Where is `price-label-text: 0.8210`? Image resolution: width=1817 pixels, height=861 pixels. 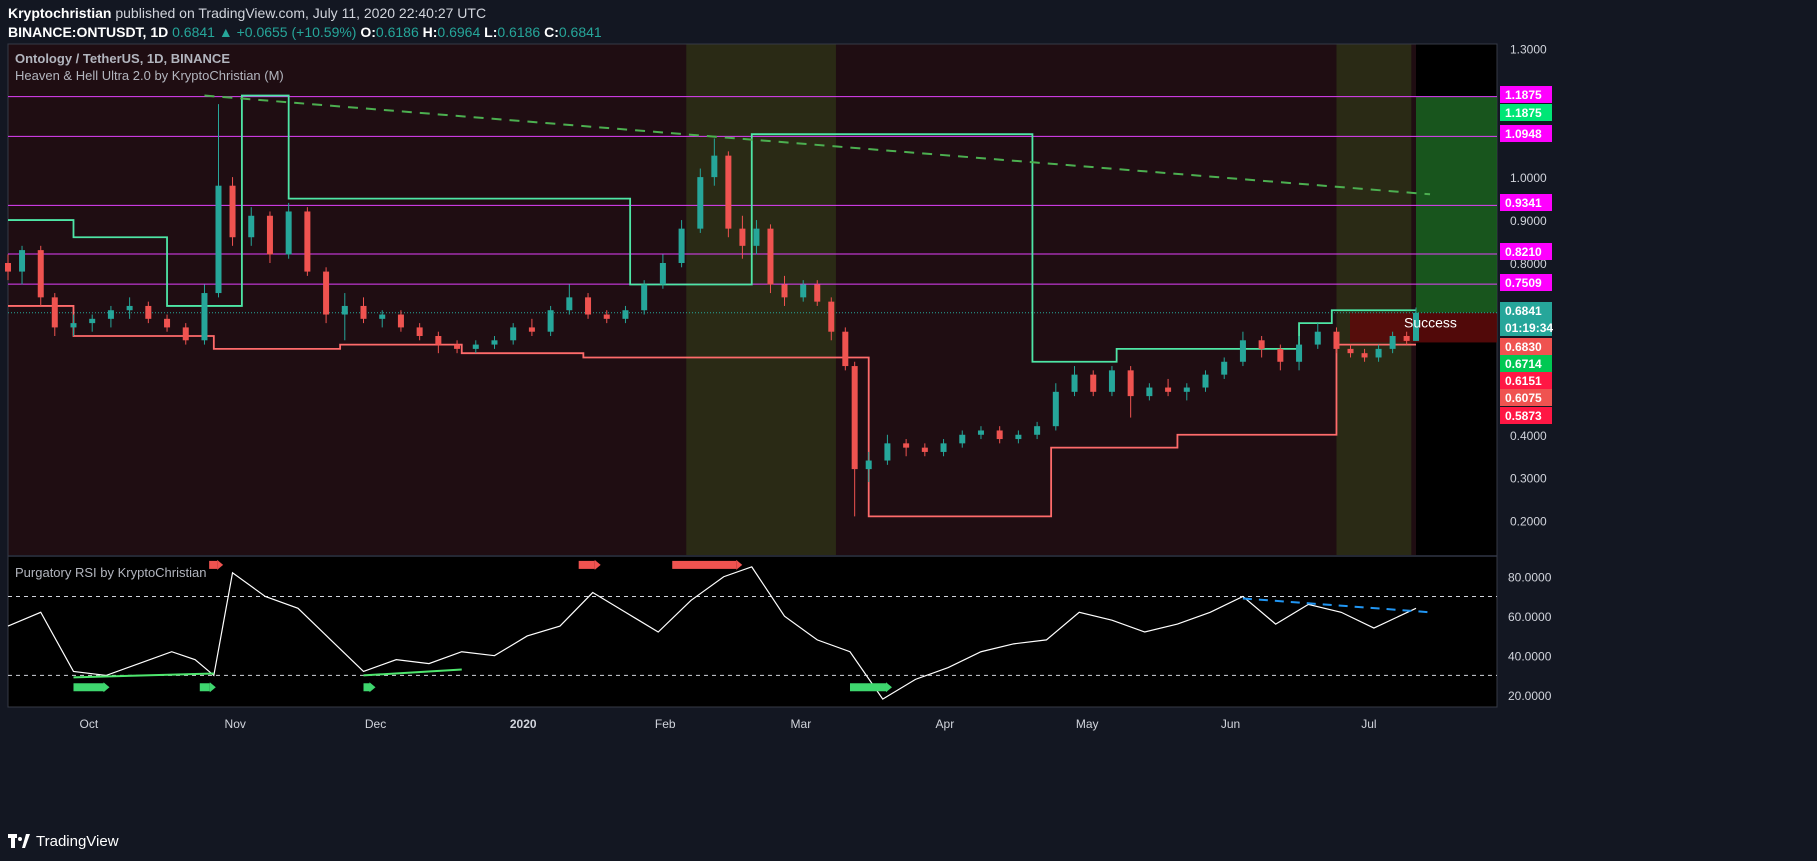
price-label-text: 0.8210 is located at coordinates (1523, 252).